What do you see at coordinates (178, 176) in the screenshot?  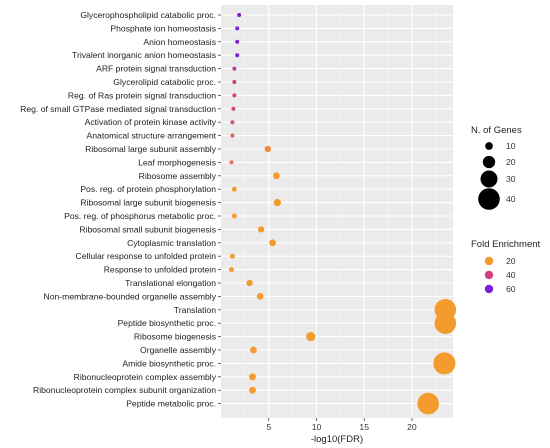 I see `category-label: Ribosome assembly` at bounding box center [178, 176].